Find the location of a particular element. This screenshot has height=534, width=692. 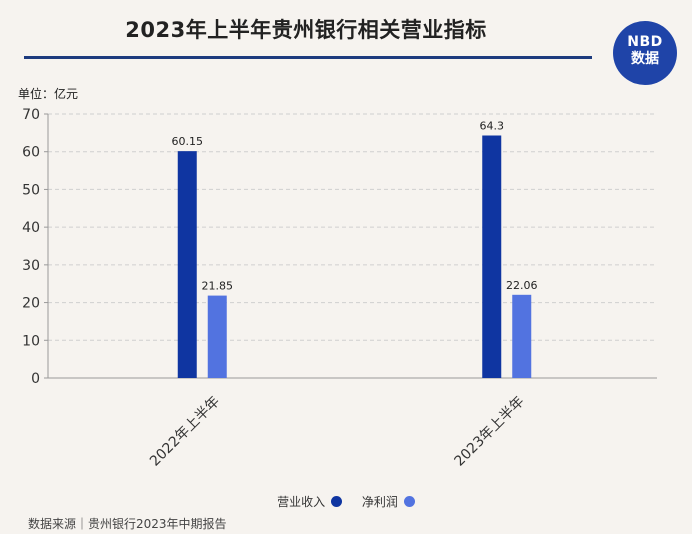

unit-label: 单位：亿元 is located at coordinates (48, 94).